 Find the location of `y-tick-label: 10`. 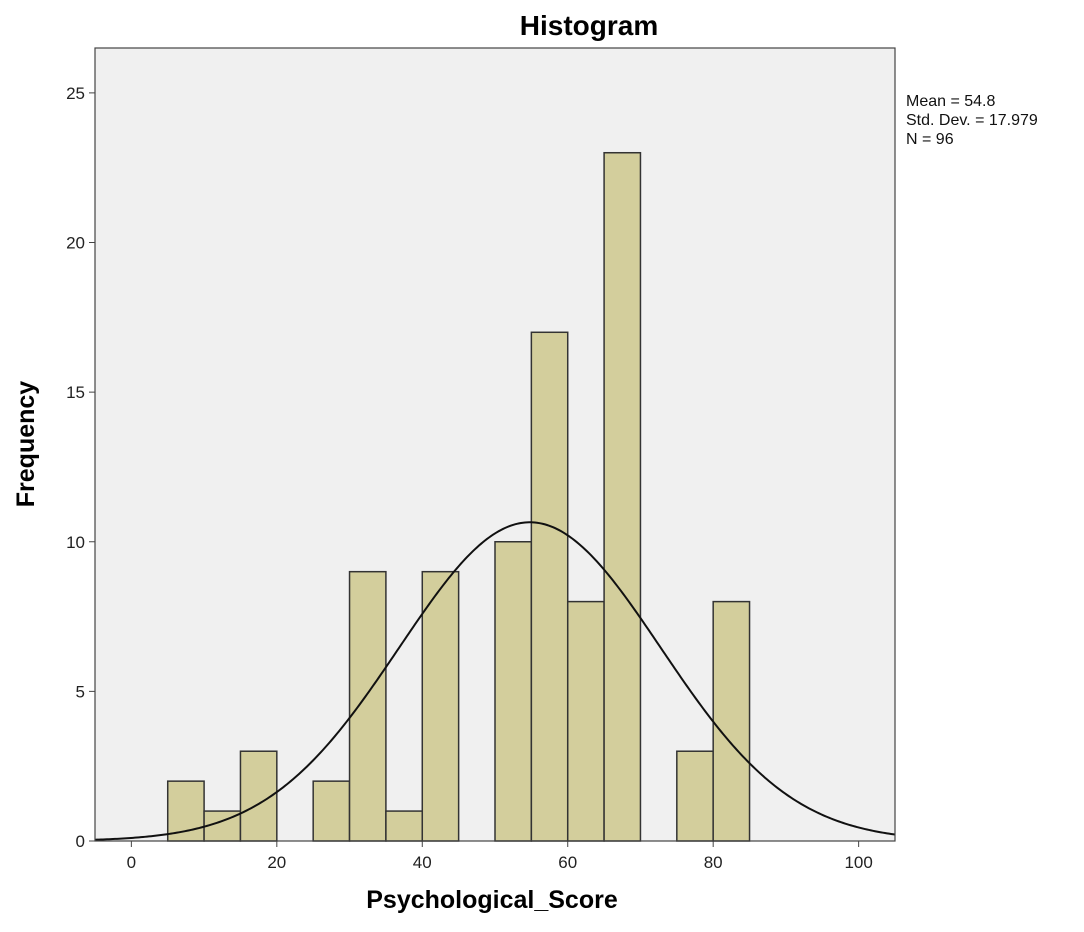

y-tick-label: 10 is located at coordinates (75, 542).